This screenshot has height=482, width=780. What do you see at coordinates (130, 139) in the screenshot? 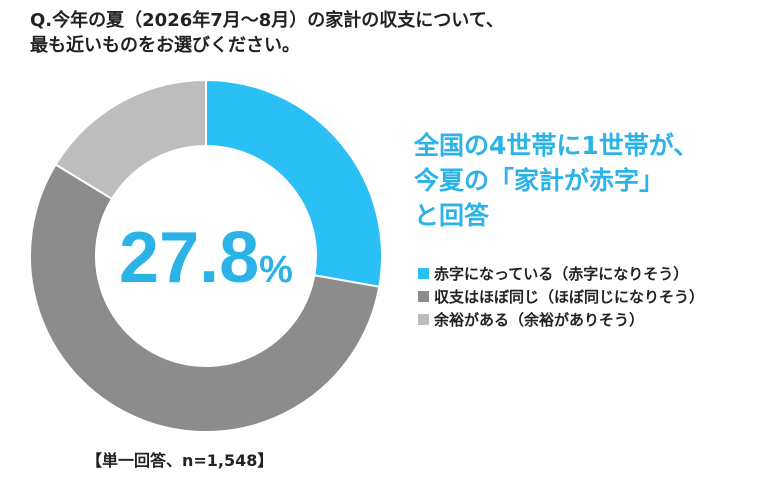
I see `slice-surplus` at bounding box center [130, 139].